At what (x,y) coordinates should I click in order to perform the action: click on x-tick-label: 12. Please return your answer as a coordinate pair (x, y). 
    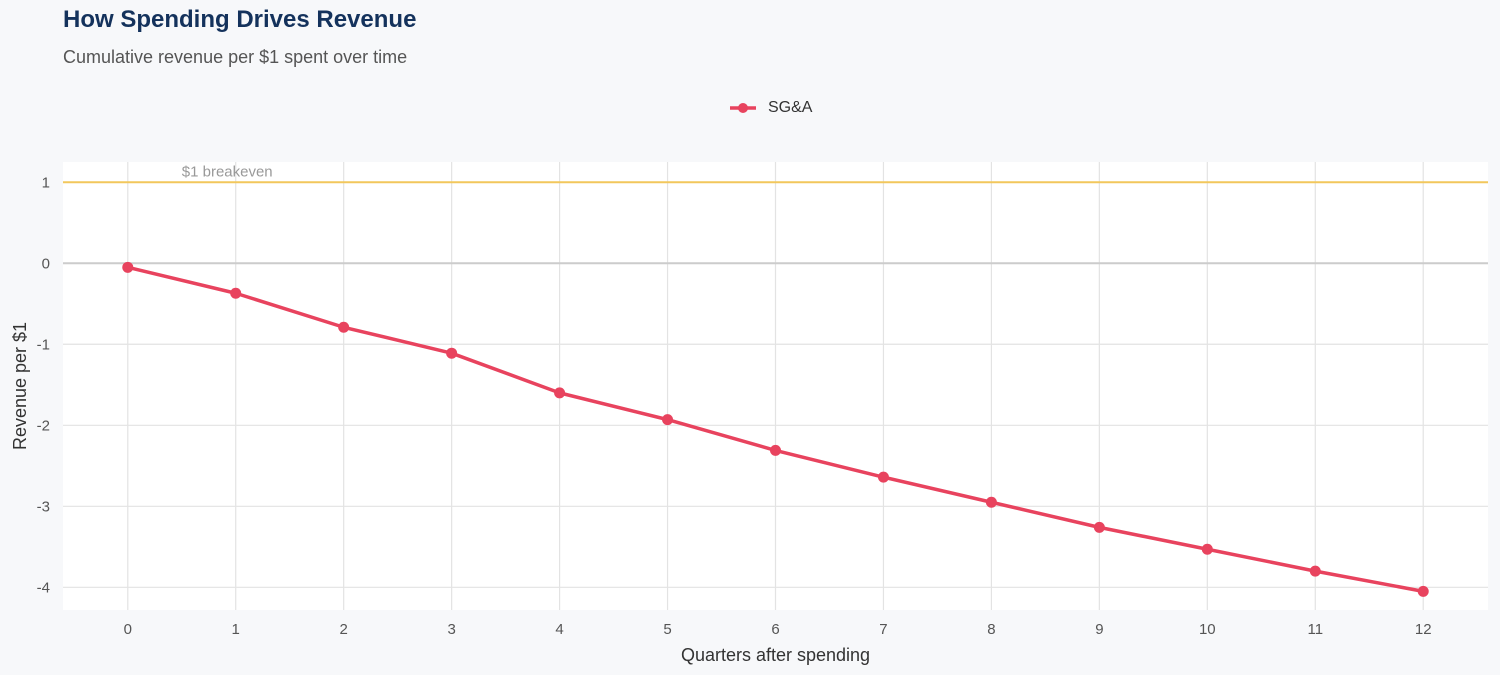
    Looking at the image, I should click on (1423, 629).